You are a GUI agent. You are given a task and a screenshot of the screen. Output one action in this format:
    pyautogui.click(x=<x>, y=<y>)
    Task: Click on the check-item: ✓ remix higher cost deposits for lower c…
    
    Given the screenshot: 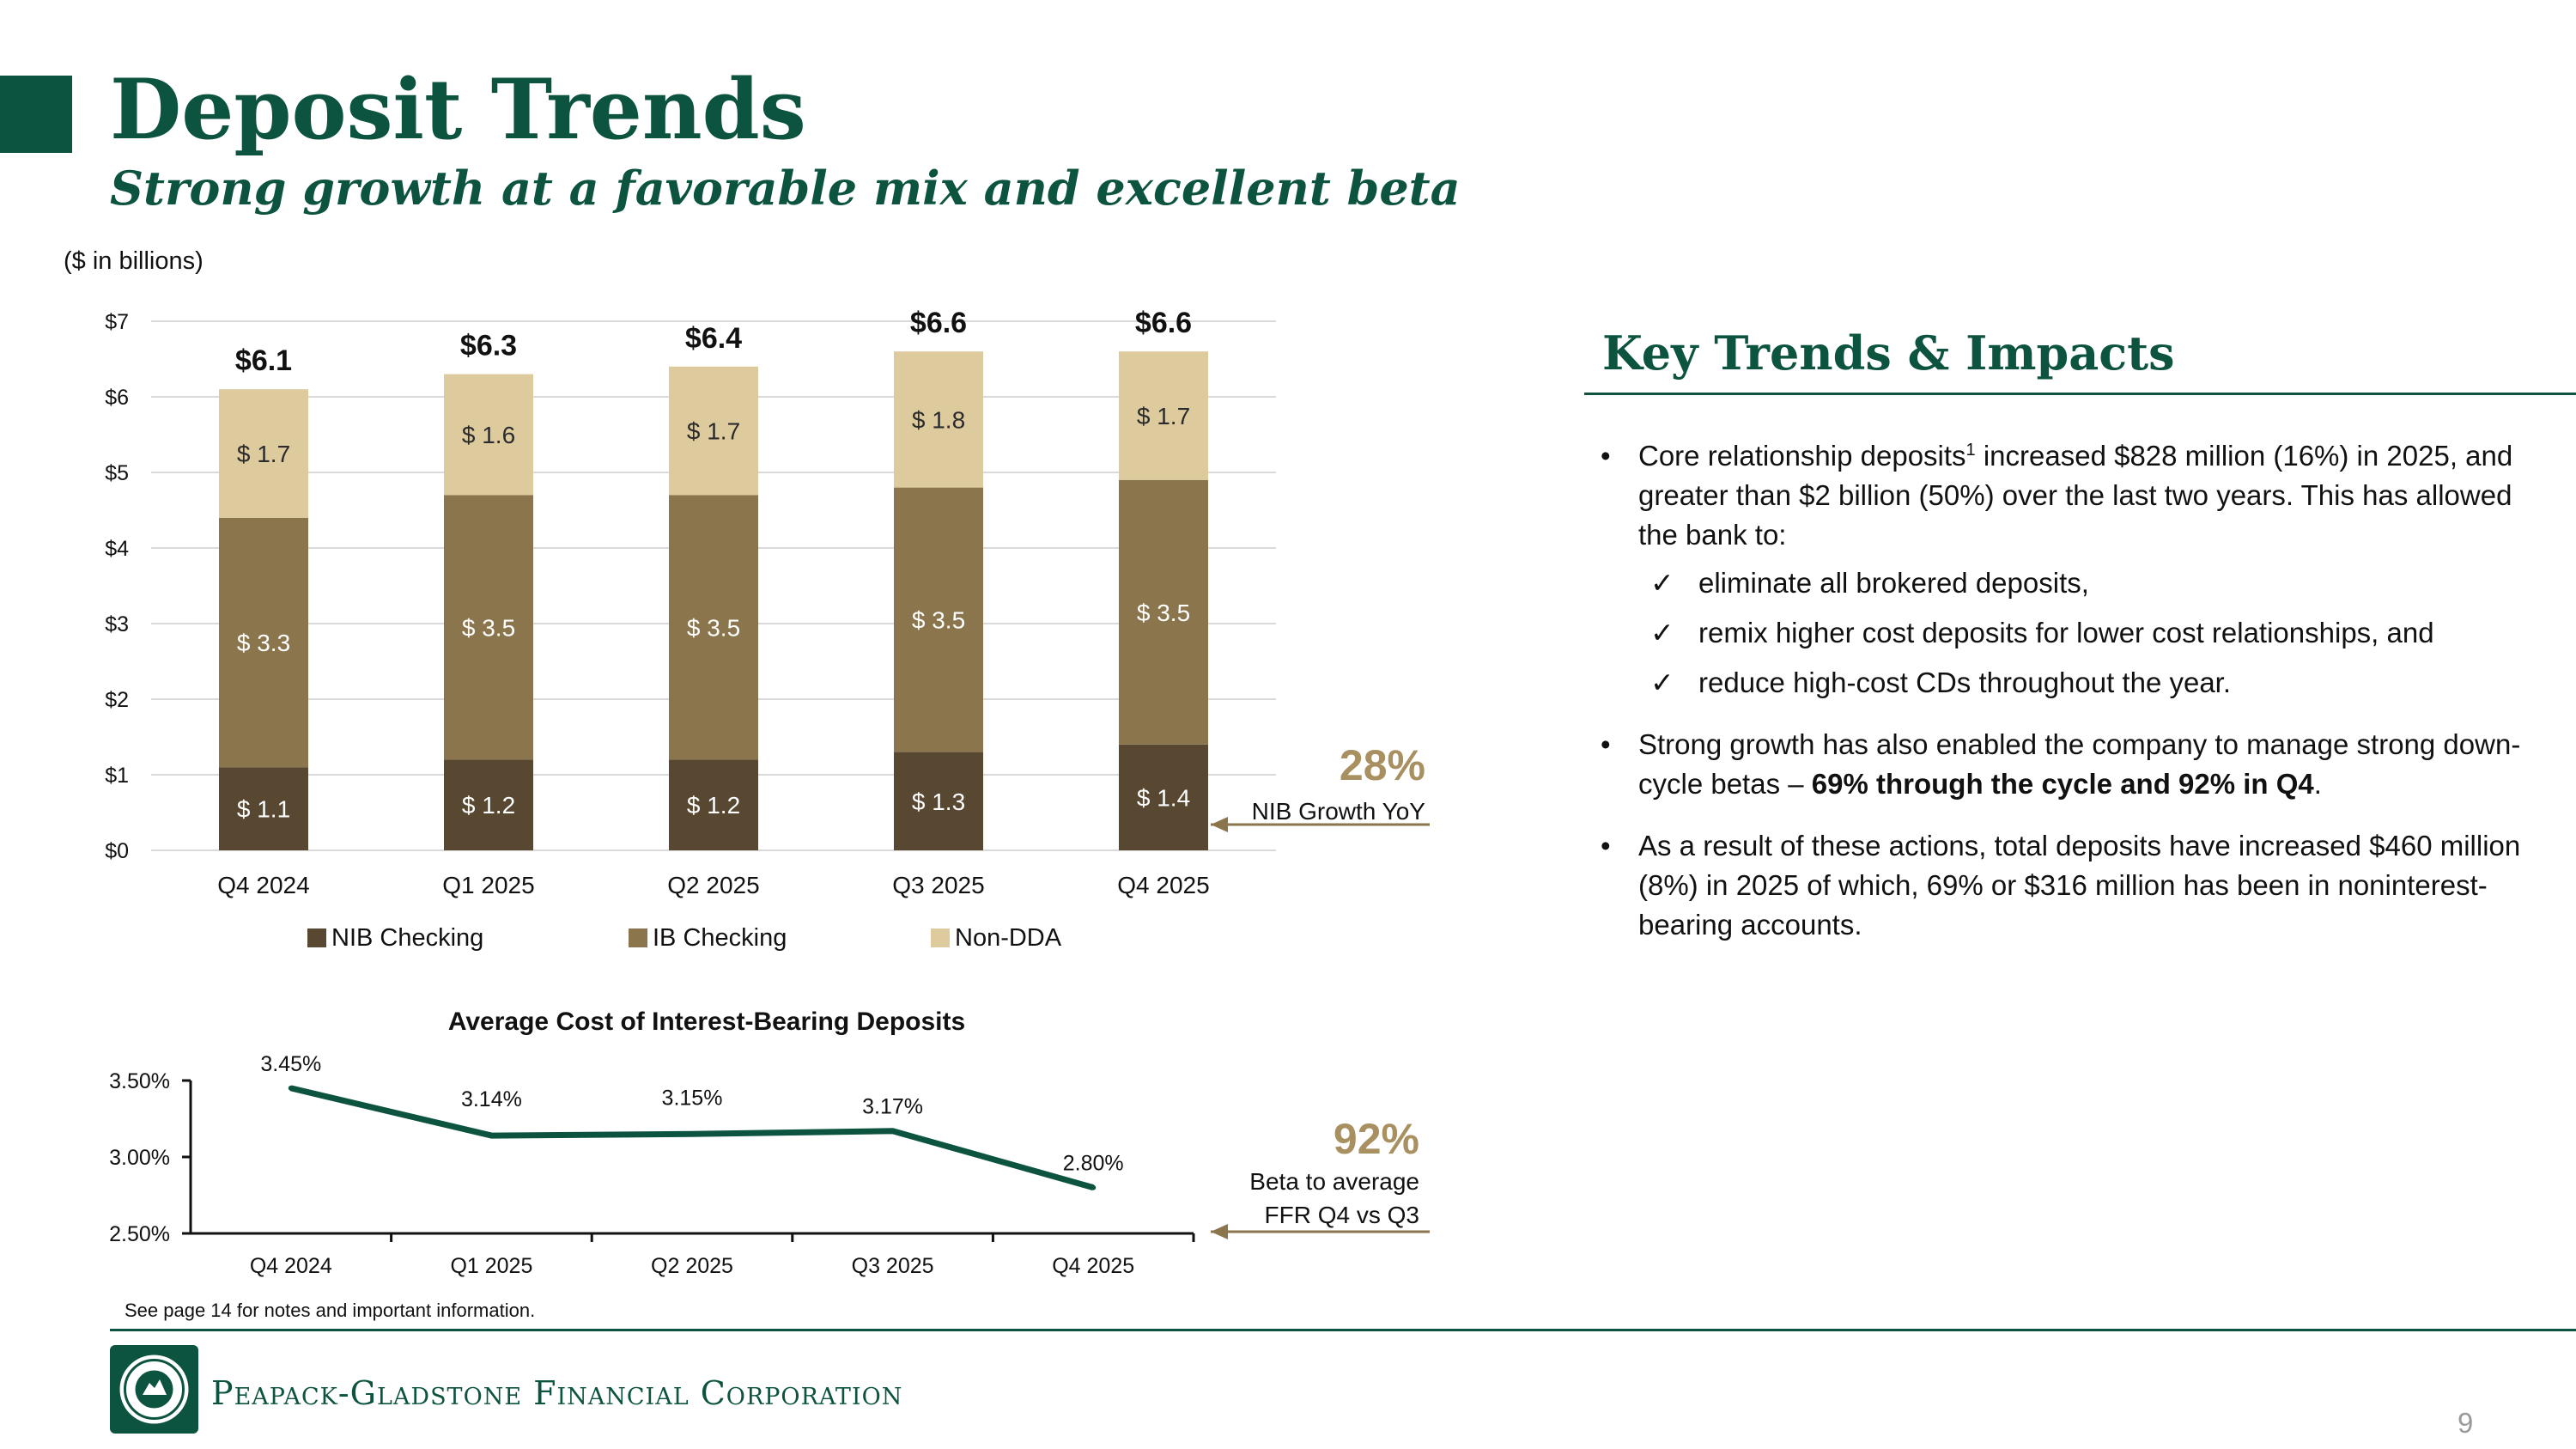 What is the action you would take?
    pyautogui.click(x=2096, y=633)
    